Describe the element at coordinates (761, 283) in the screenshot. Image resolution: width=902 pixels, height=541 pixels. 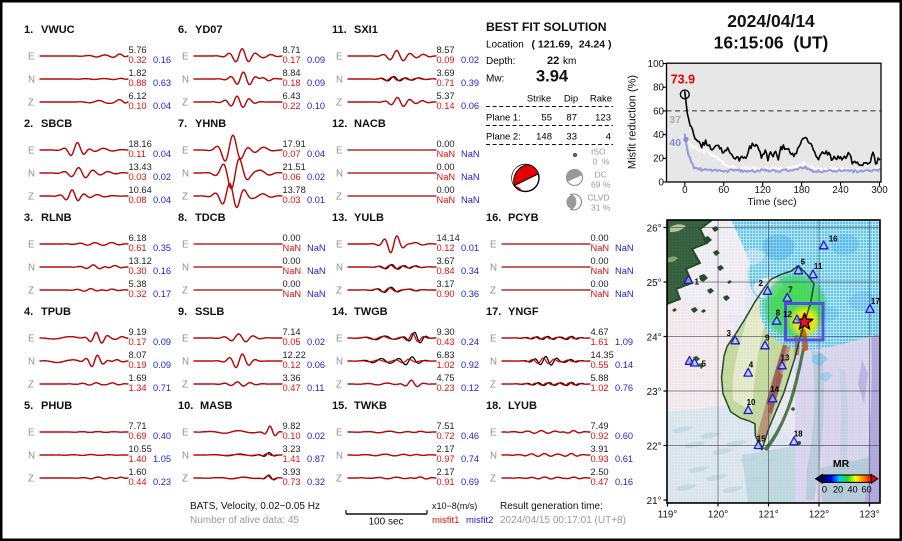
I see `svg-text: 2` at that location.